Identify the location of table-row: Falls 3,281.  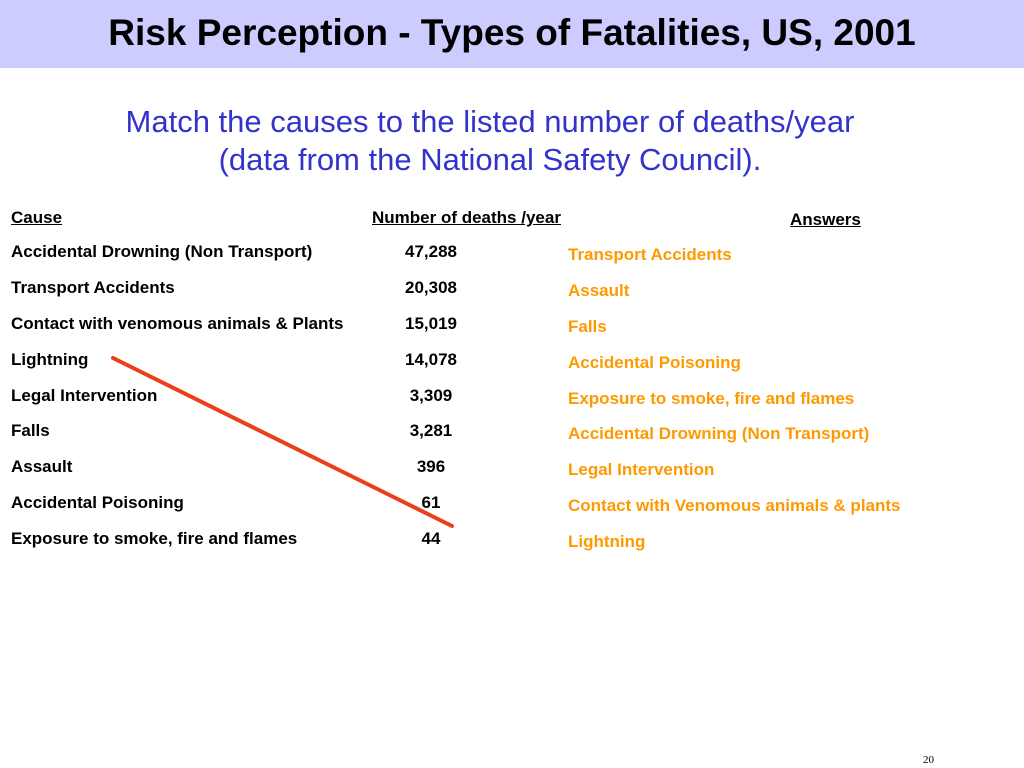
(271, 439).